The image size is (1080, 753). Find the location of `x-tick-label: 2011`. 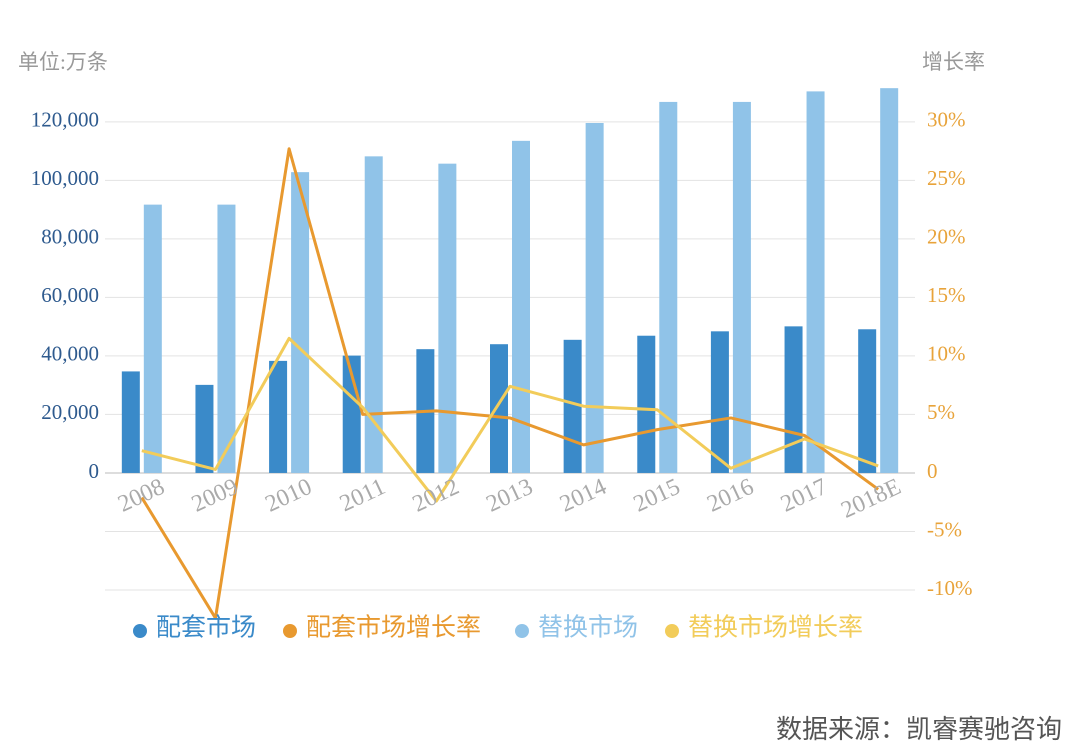

x-tick-label: 2011 is located at coordinates (363, 495).